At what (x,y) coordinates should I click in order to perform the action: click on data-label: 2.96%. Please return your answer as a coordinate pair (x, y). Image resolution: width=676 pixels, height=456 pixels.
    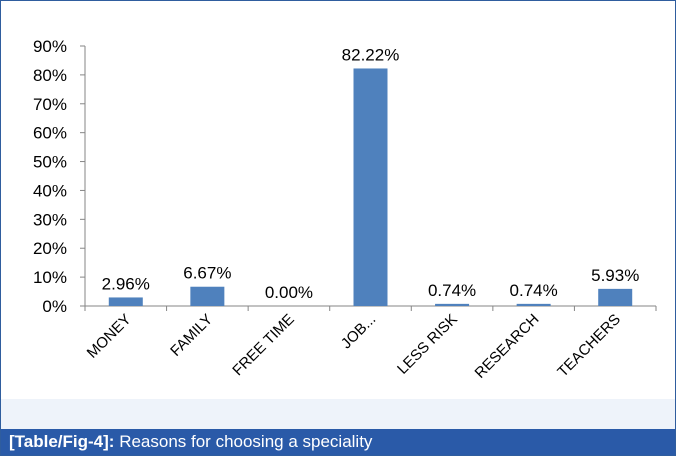
    Looking at the image, I should click on (126, 283).